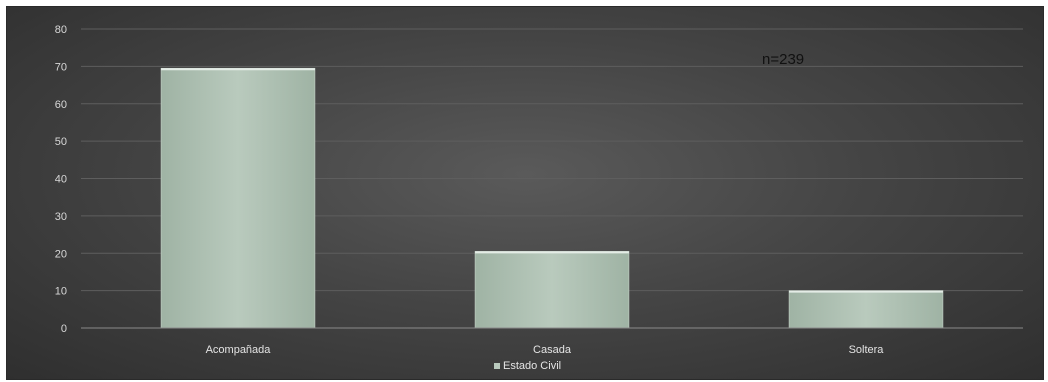  I want to click on y-tick-label: 40, so click(61, 180).